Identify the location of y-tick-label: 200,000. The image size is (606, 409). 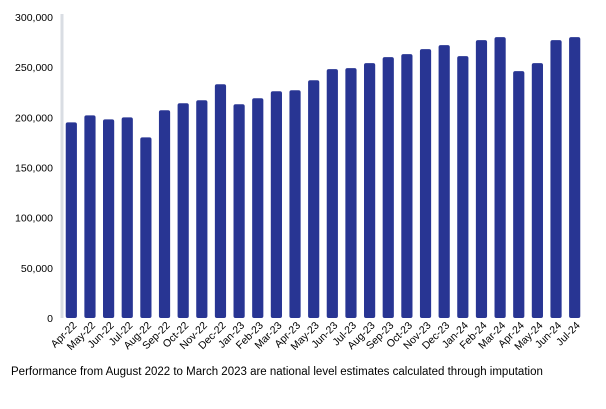
(34, 118).